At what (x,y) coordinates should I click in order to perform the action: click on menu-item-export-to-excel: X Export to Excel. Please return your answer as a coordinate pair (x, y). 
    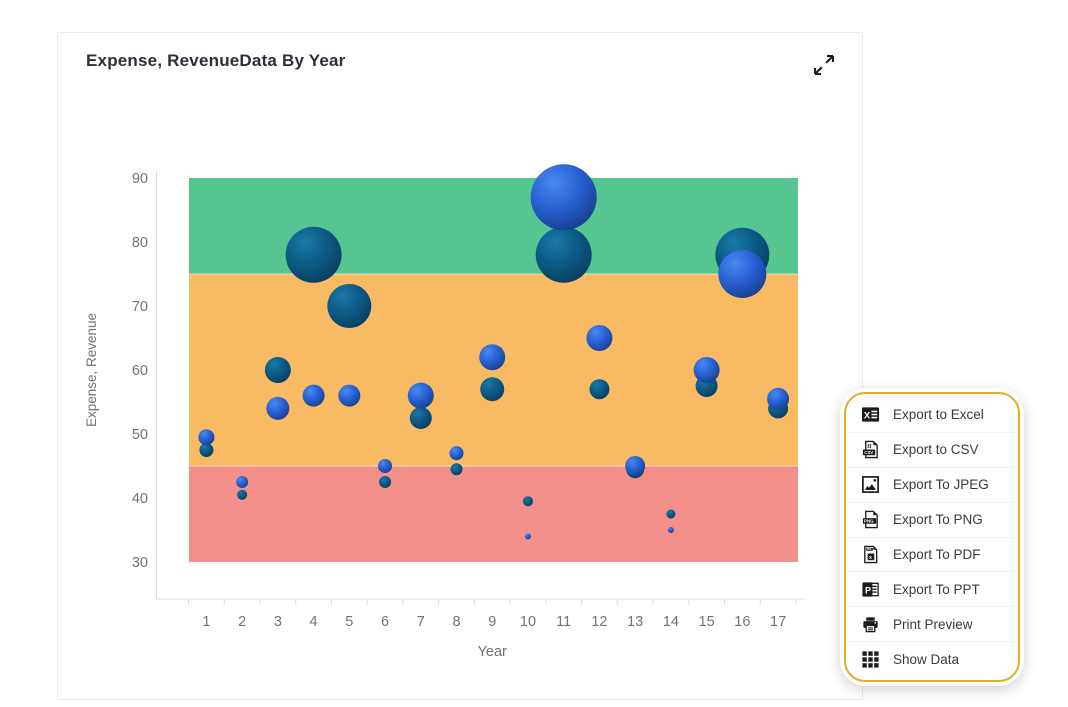
    Looking at the image, I should click on (932, 415).